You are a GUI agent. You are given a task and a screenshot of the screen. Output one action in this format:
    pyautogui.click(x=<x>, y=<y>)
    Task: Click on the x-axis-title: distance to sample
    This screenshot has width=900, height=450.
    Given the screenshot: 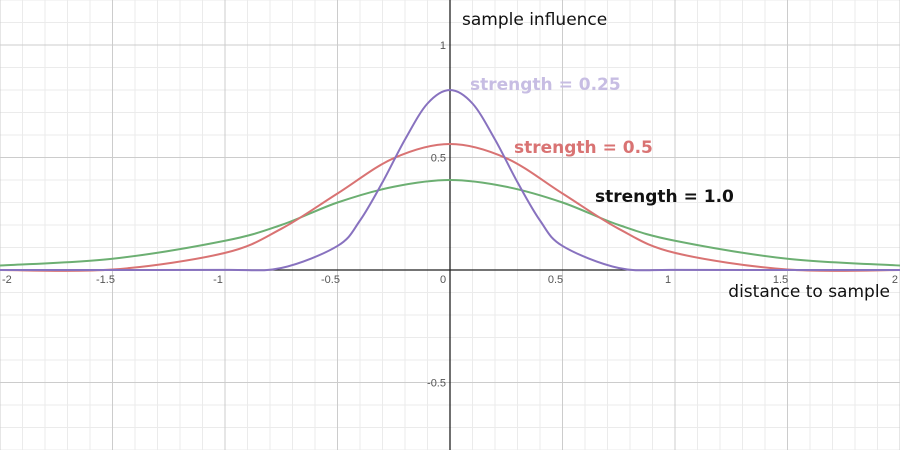 What is the action you would take?
    pyautogui.click(x=809, y=292)
    